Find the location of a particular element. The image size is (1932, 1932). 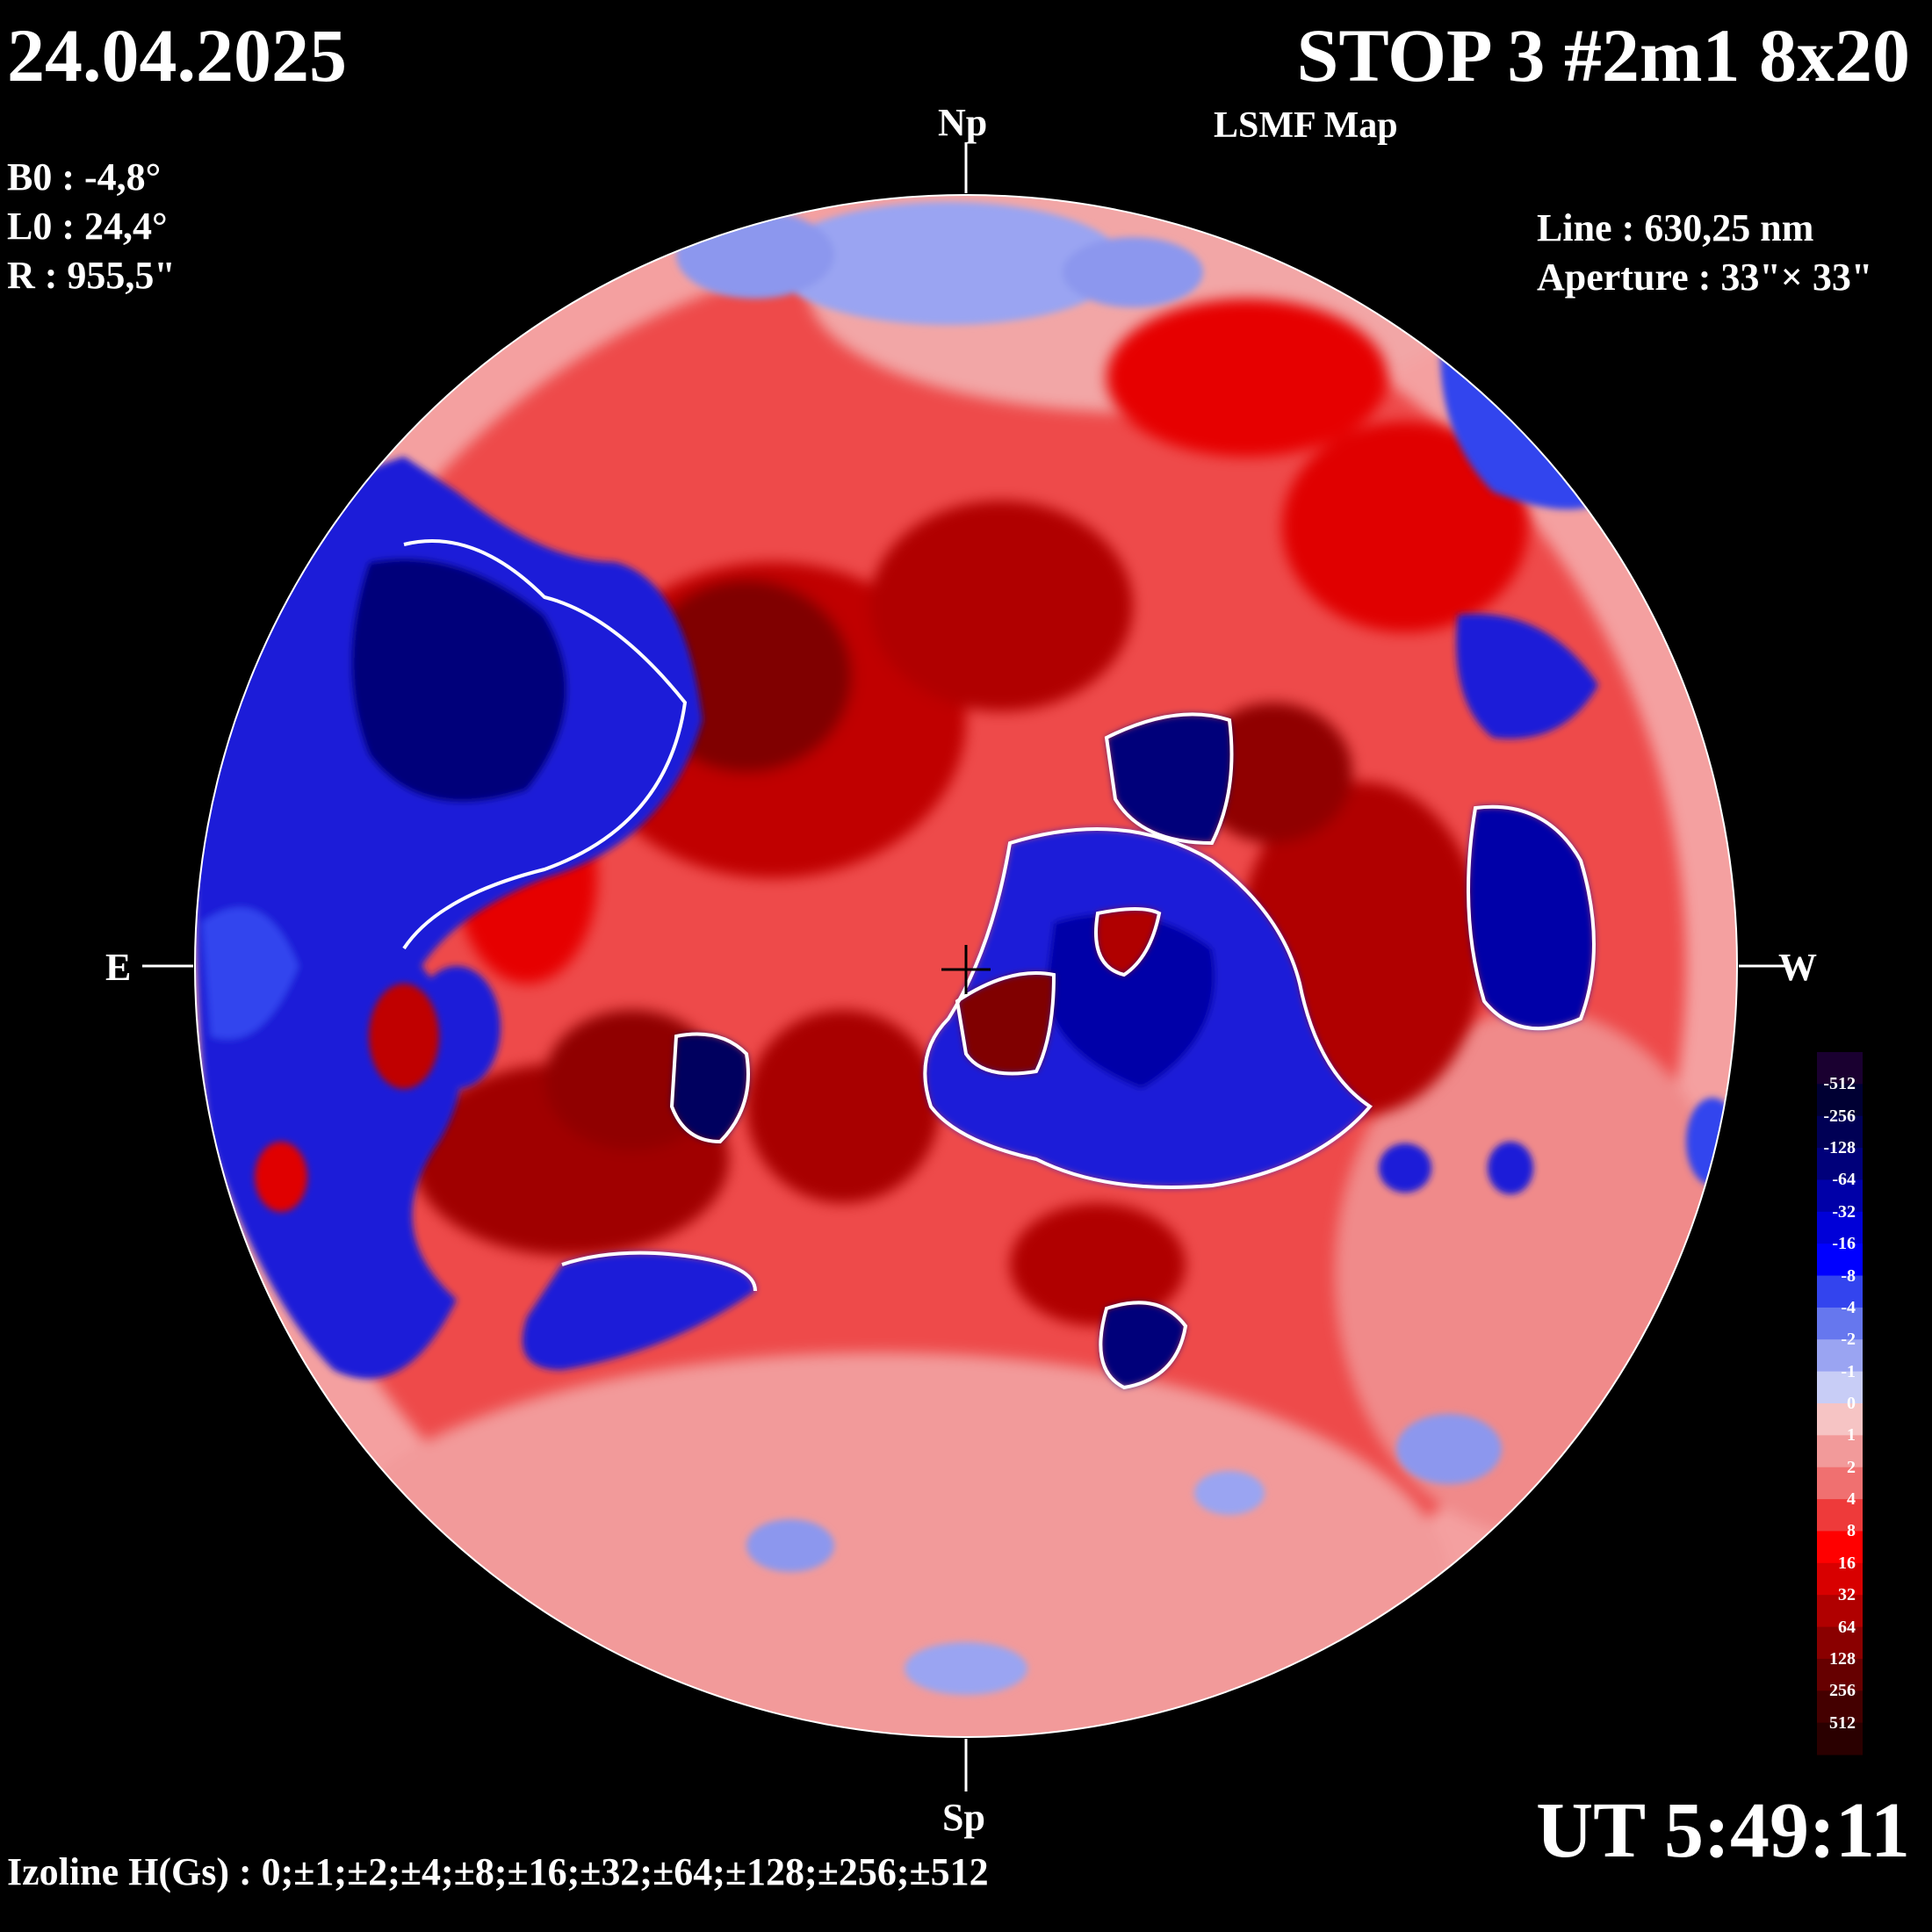

scale-label: 16 is located at coordinates (1847, 1563).